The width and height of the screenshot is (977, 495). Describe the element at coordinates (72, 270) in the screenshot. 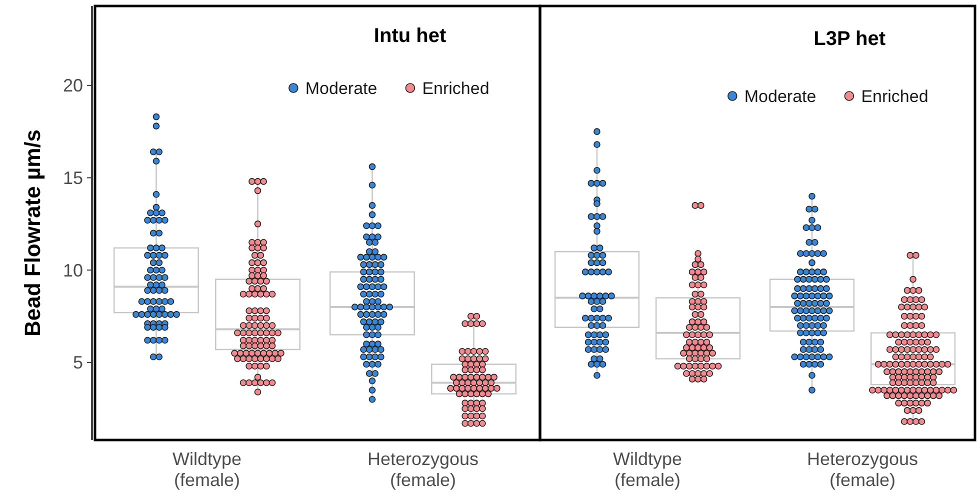

I see `y-tick-label: 10` at that location.